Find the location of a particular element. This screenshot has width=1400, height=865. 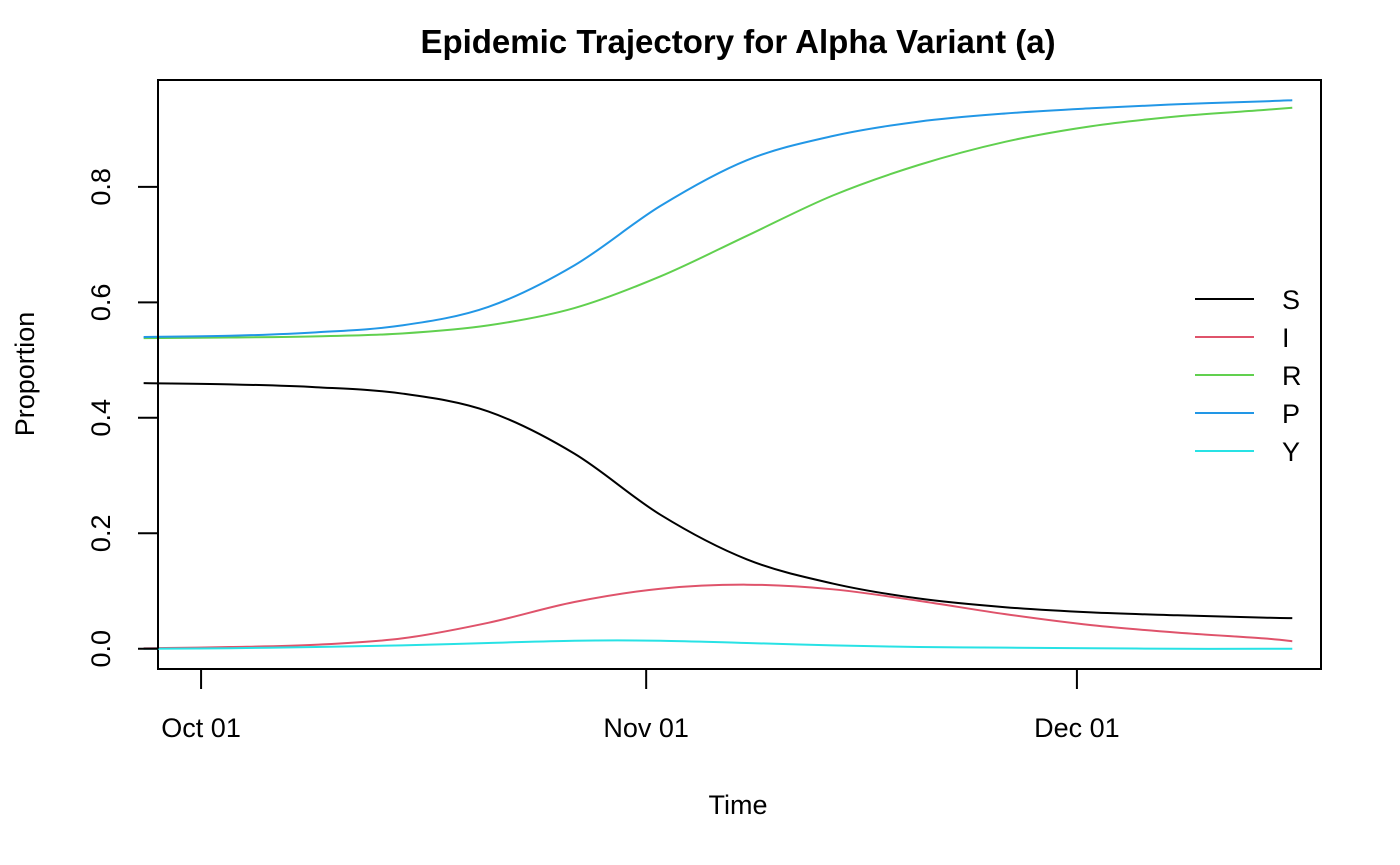

x-tick-label: Oct 01 is located at coordinates (201, 728).